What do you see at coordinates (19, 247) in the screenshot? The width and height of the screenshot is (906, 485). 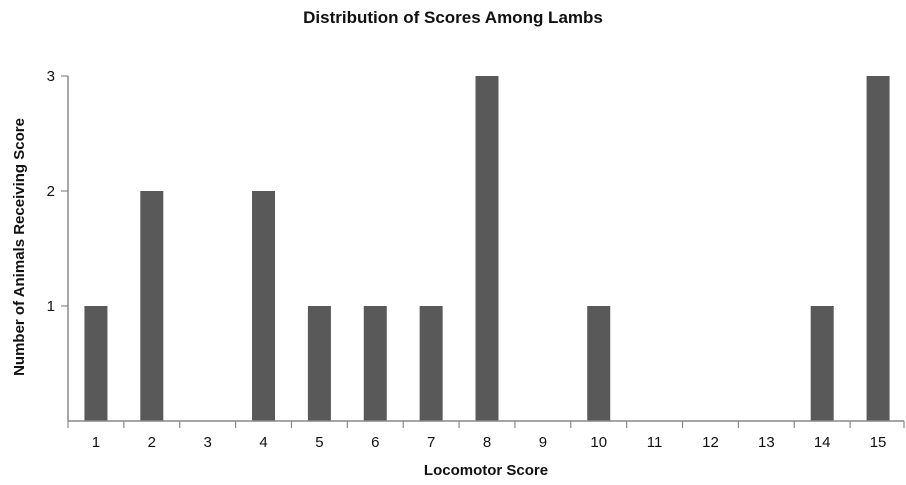 I see `y-axis-label: Number of Animals Receiving Score` at bounding box center [19, 247].